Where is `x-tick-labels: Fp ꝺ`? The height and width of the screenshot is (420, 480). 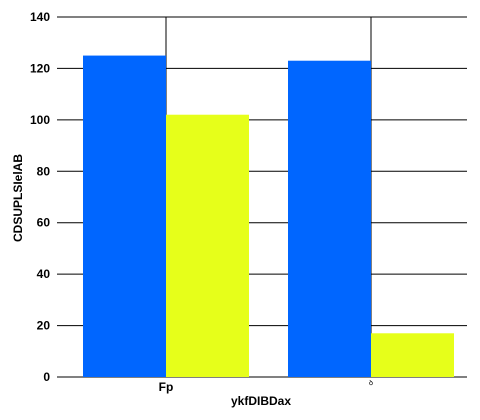 x-tick-labels: Fp ꝺ is located at coordinates (266, 386).